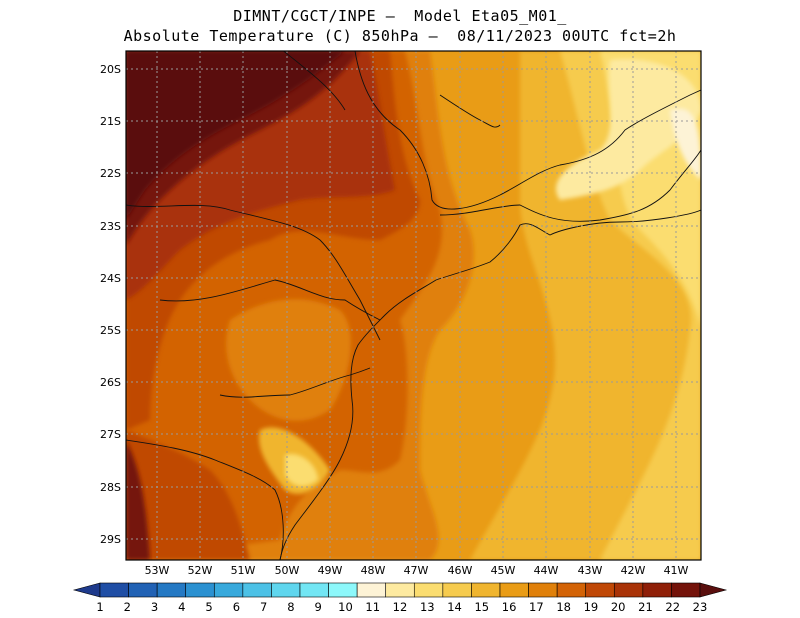 This screenshot has height=618, width=800. What do you see at coordinates (563, 607) in the screenshot?
I see `scale-label: 18` at bounding box center [563, 607].